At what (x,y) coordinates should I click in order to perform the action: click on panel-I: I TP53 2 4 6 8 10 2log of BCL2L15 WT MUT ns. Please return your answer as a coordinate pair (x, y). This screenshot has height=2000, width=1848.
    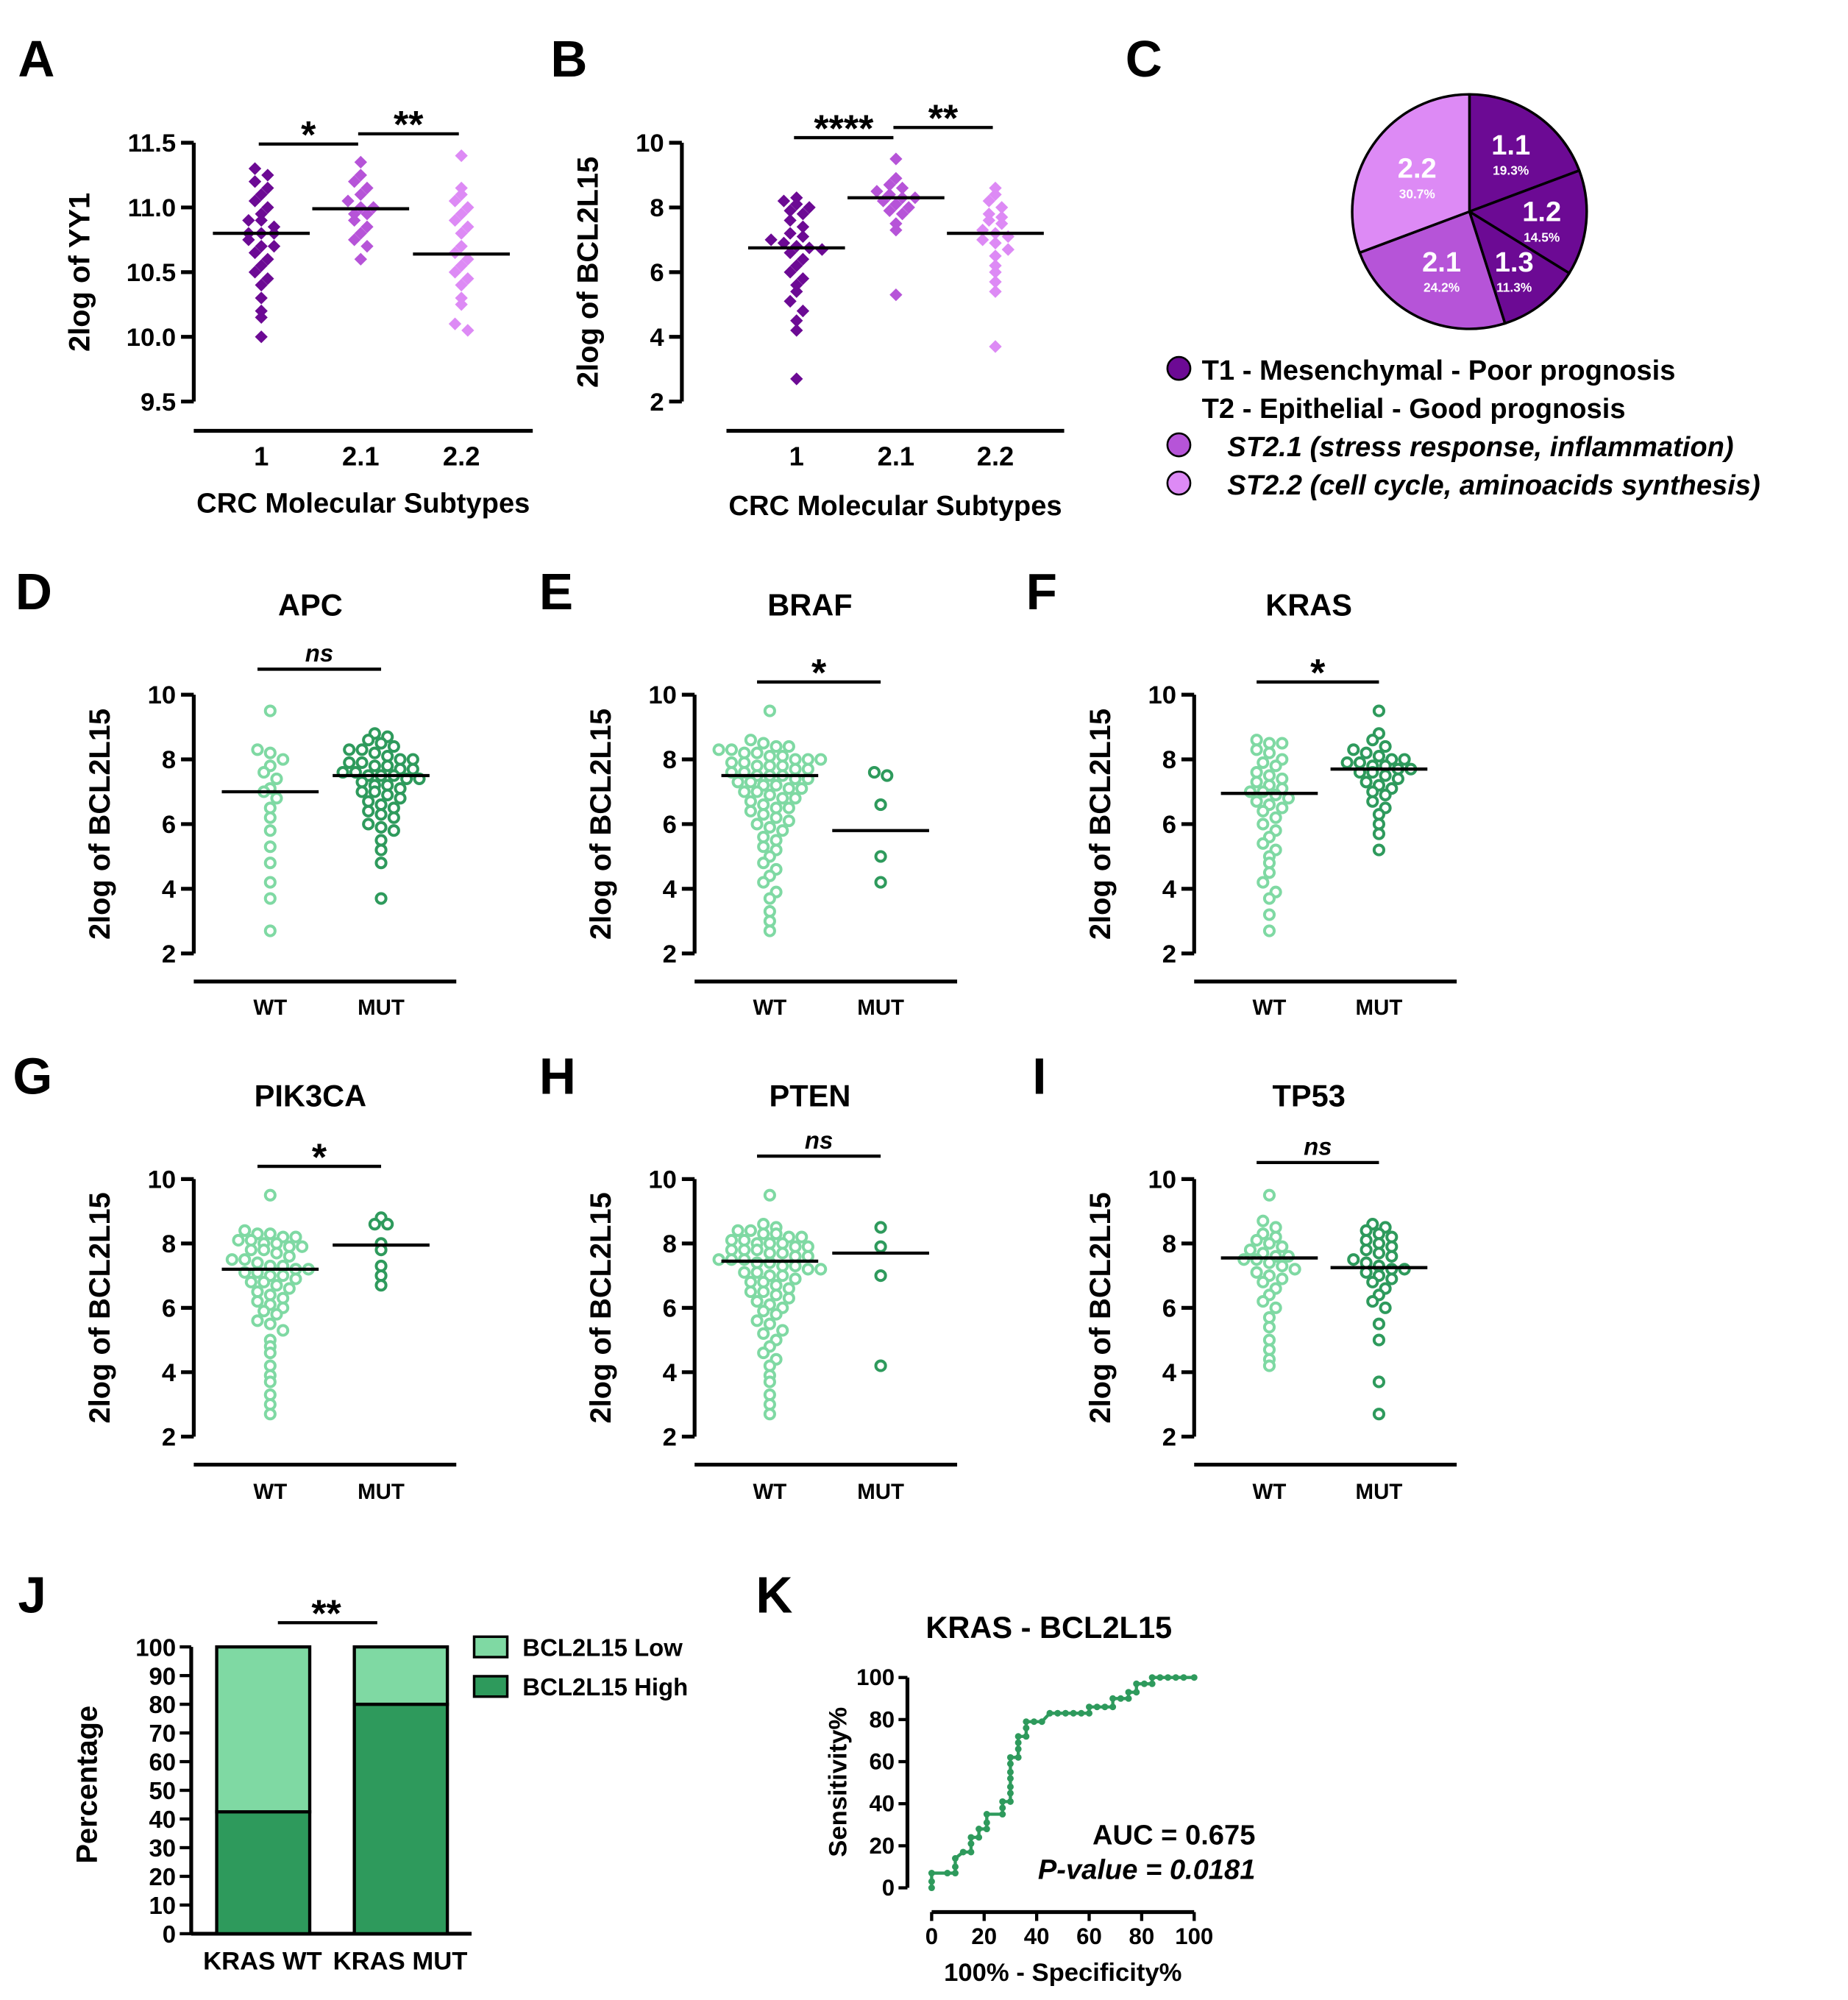
    Looking at the image, I should click on (1244, 1275).